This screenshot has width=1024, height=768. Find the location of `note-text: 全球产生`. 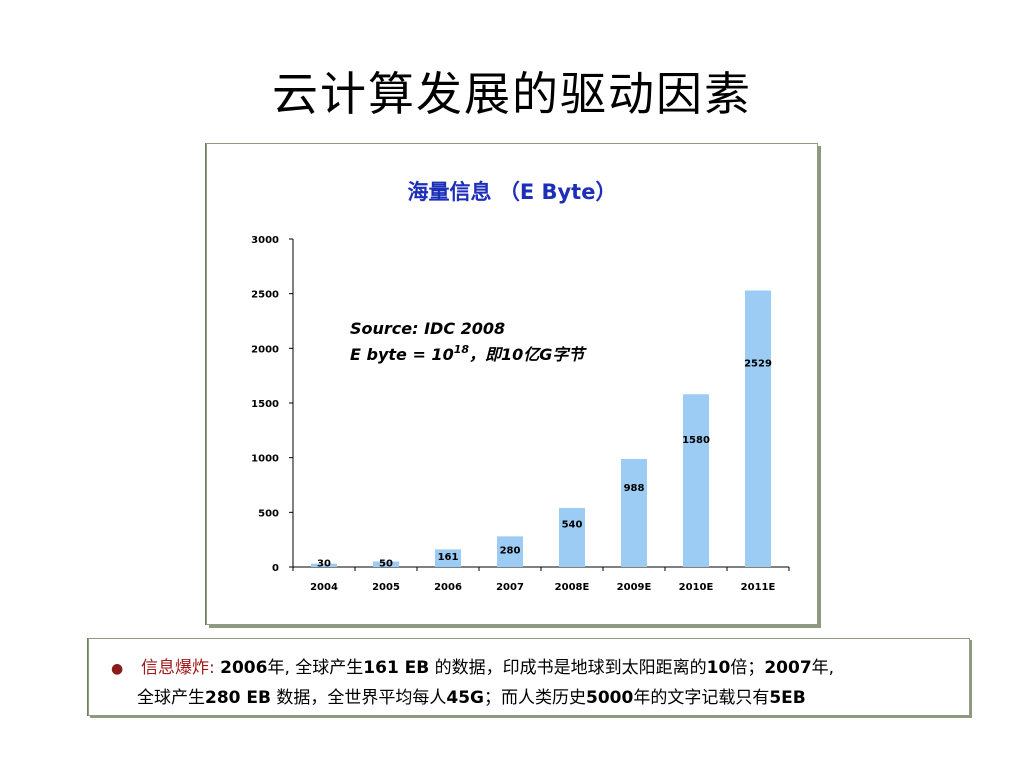

note-text: 全球产生 is located at coordinates (171, 698).